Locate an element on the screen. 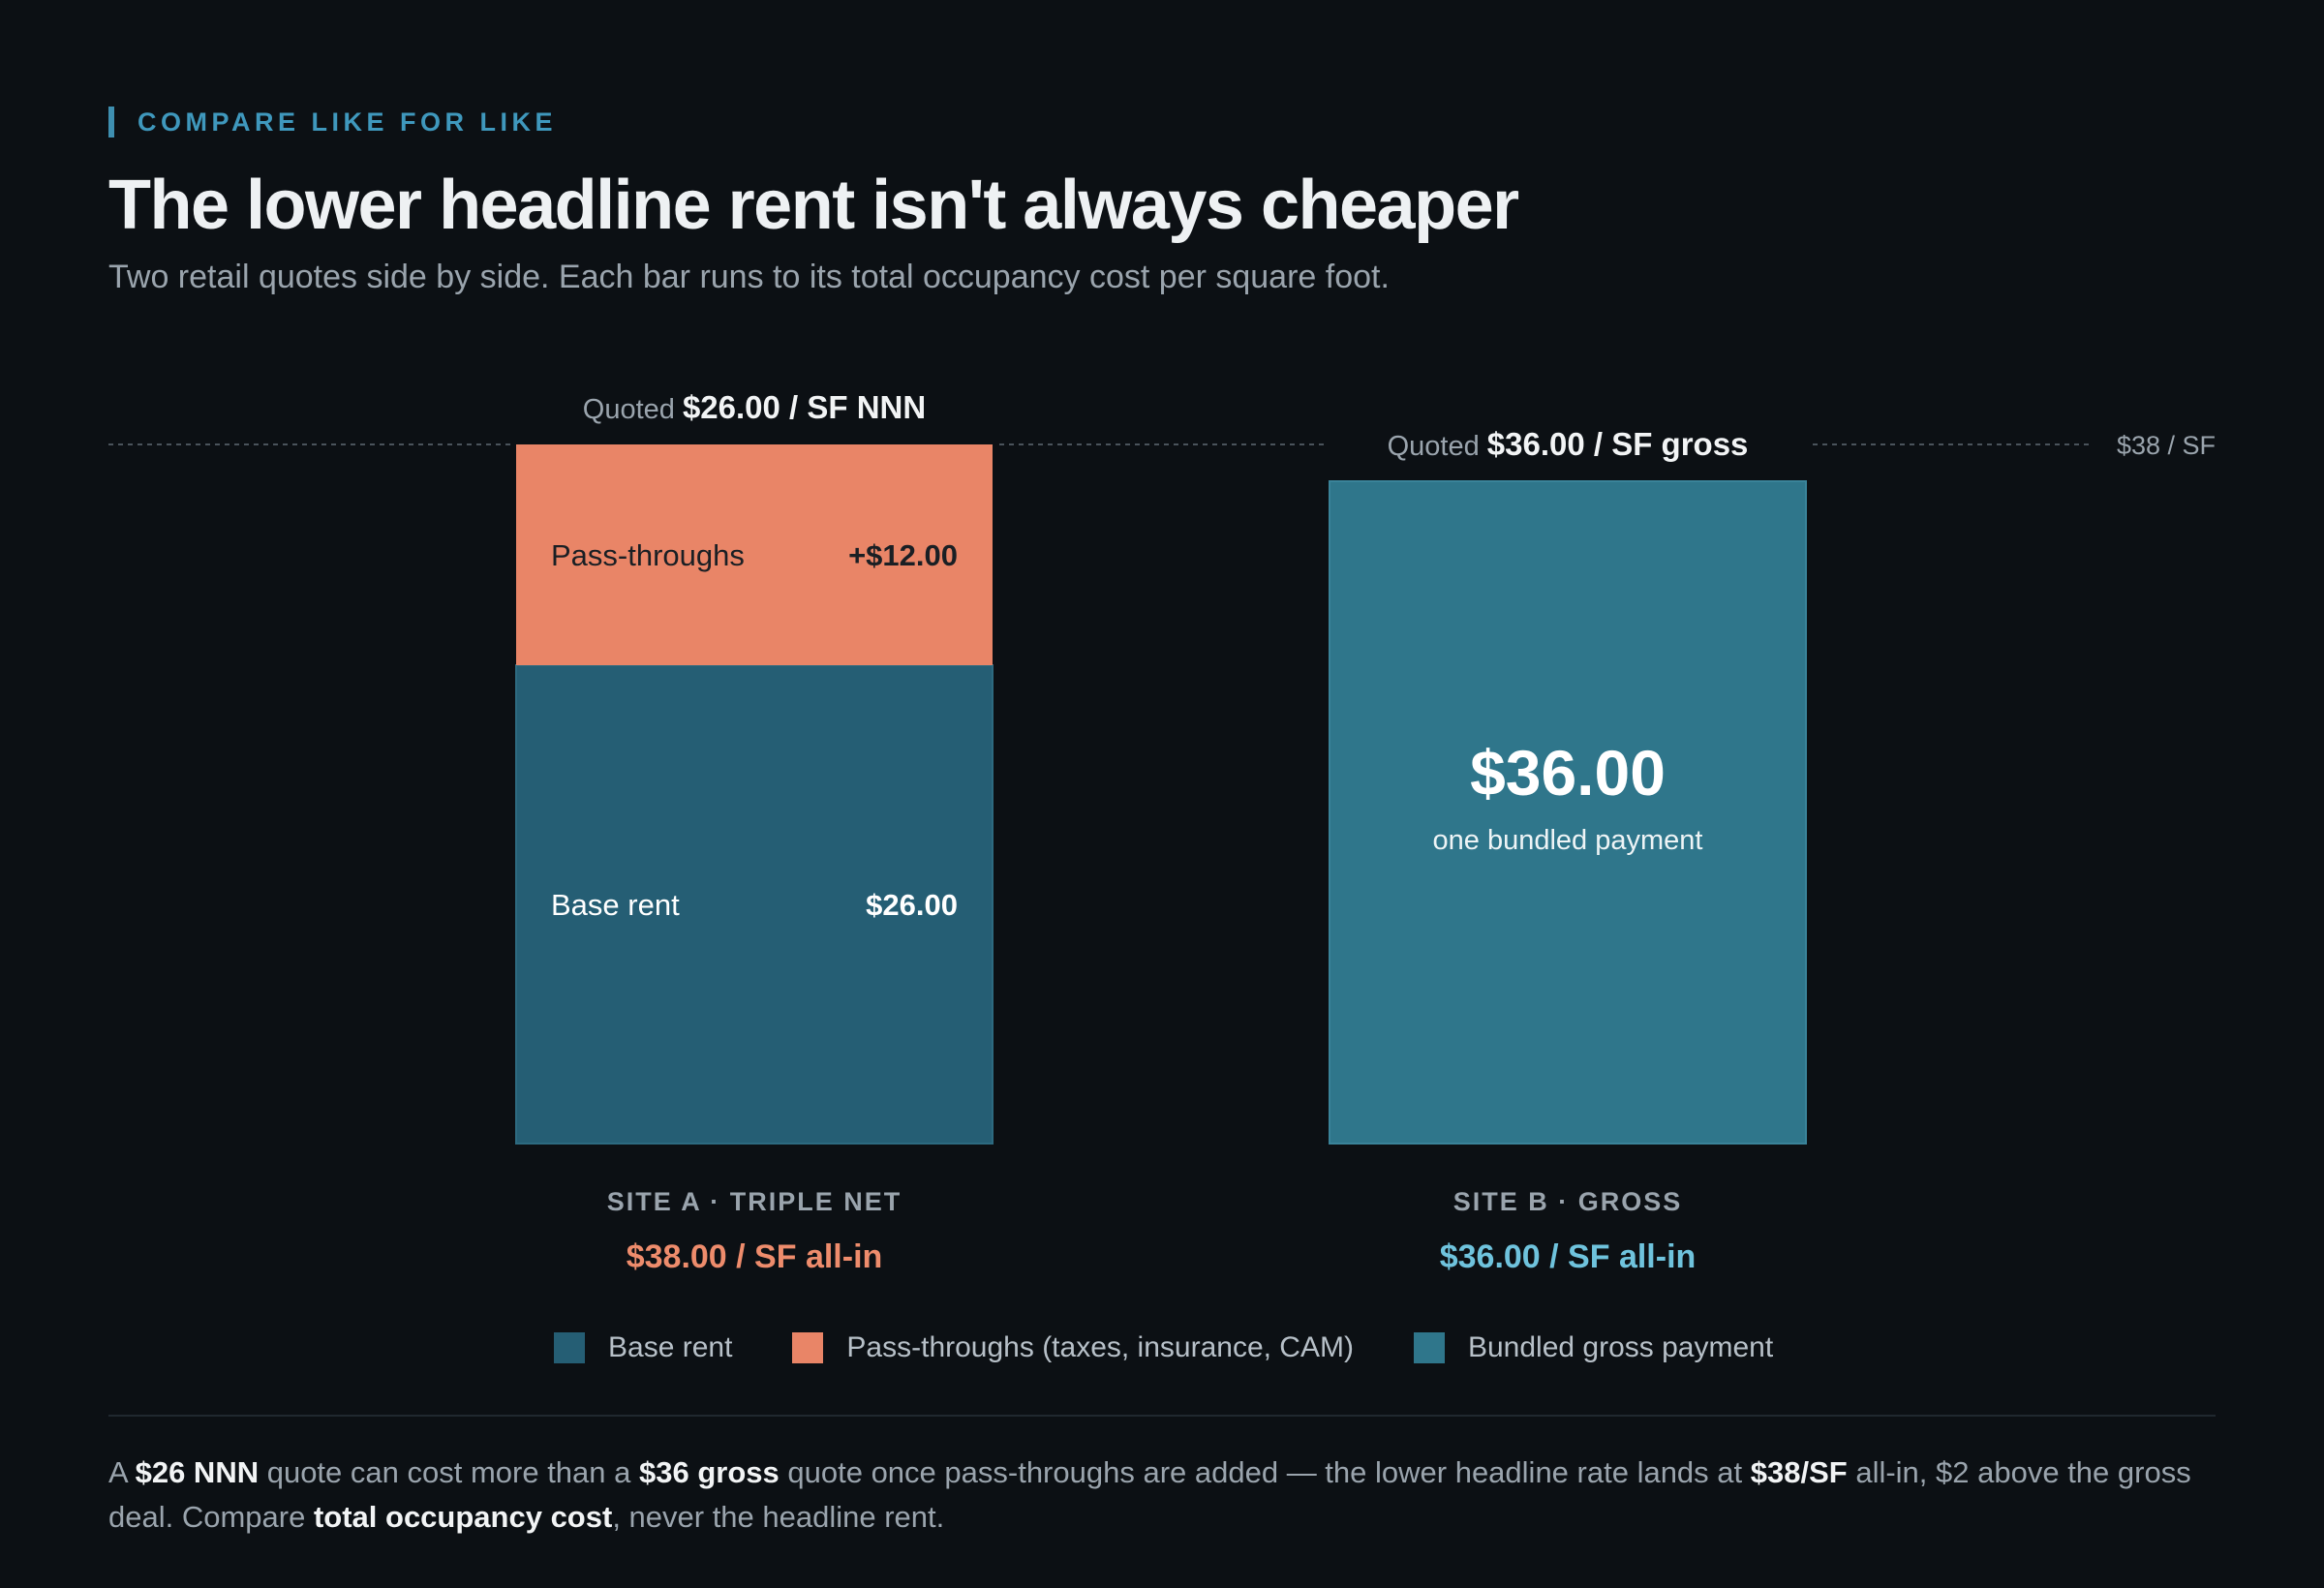 This screenshot has height=1588, width=2324. quote-label-site-a: Quoted $26.00 / SF NNN is located at coordinates (755, 407).